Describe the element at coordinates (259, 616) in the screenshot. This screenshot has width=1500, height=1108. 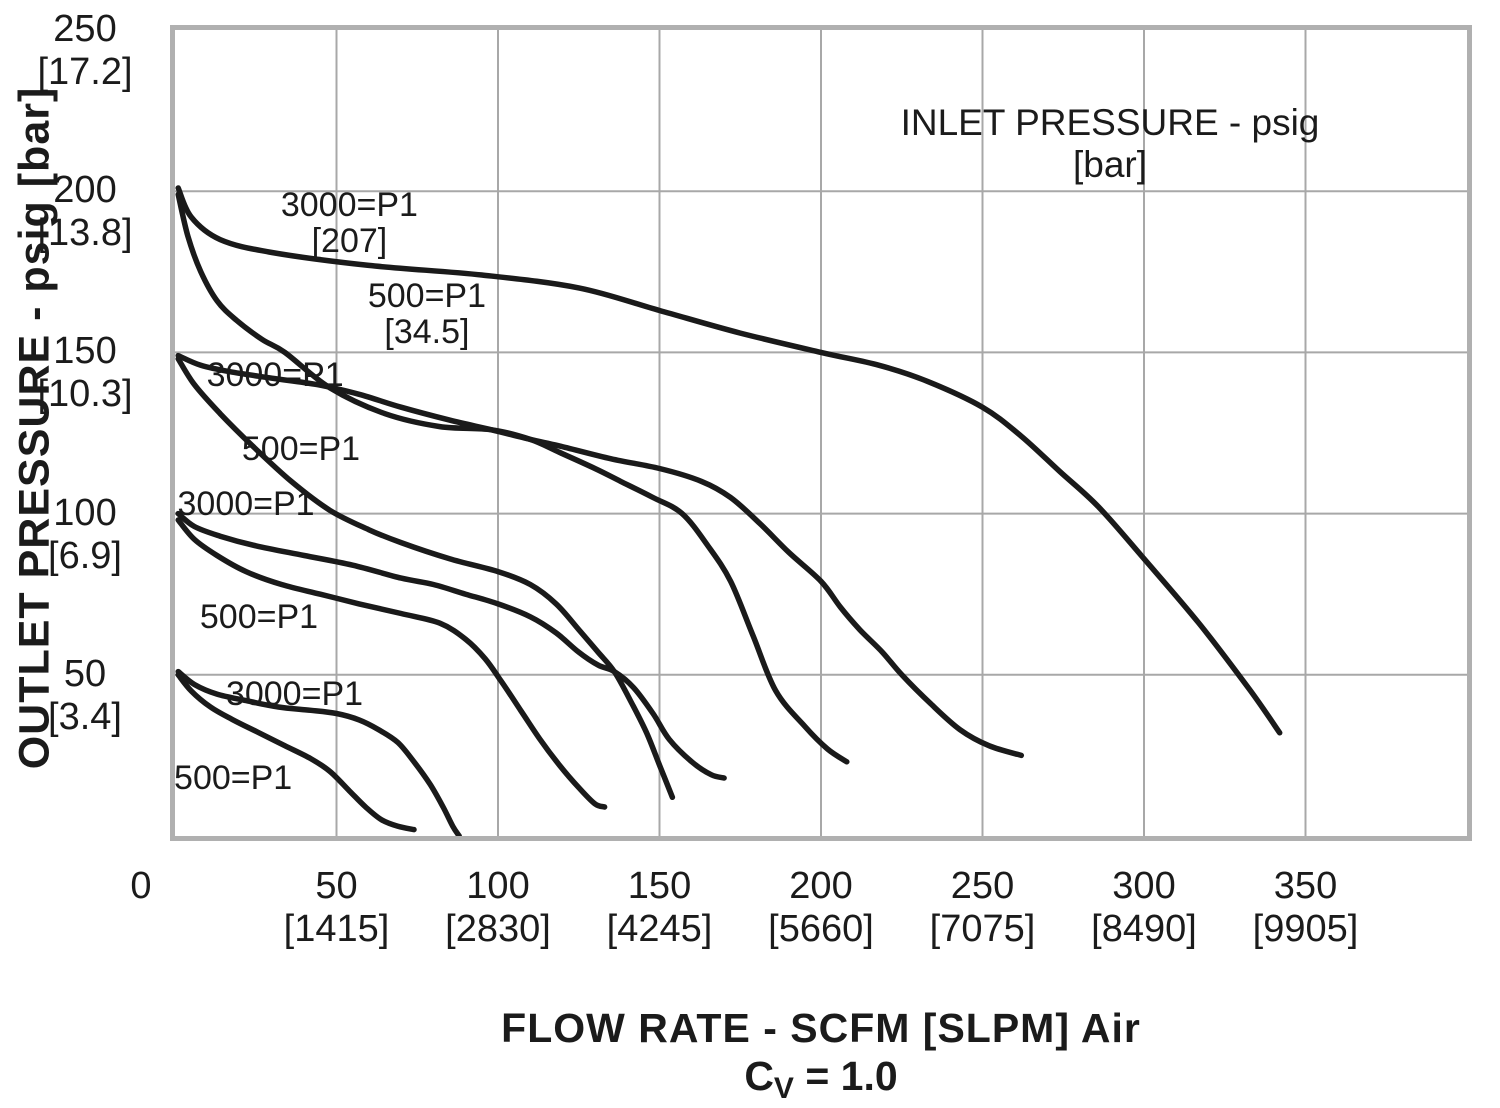
I see `curve-label-outlet-set-100psig-inlet-500psig: 500=P1` at that location.